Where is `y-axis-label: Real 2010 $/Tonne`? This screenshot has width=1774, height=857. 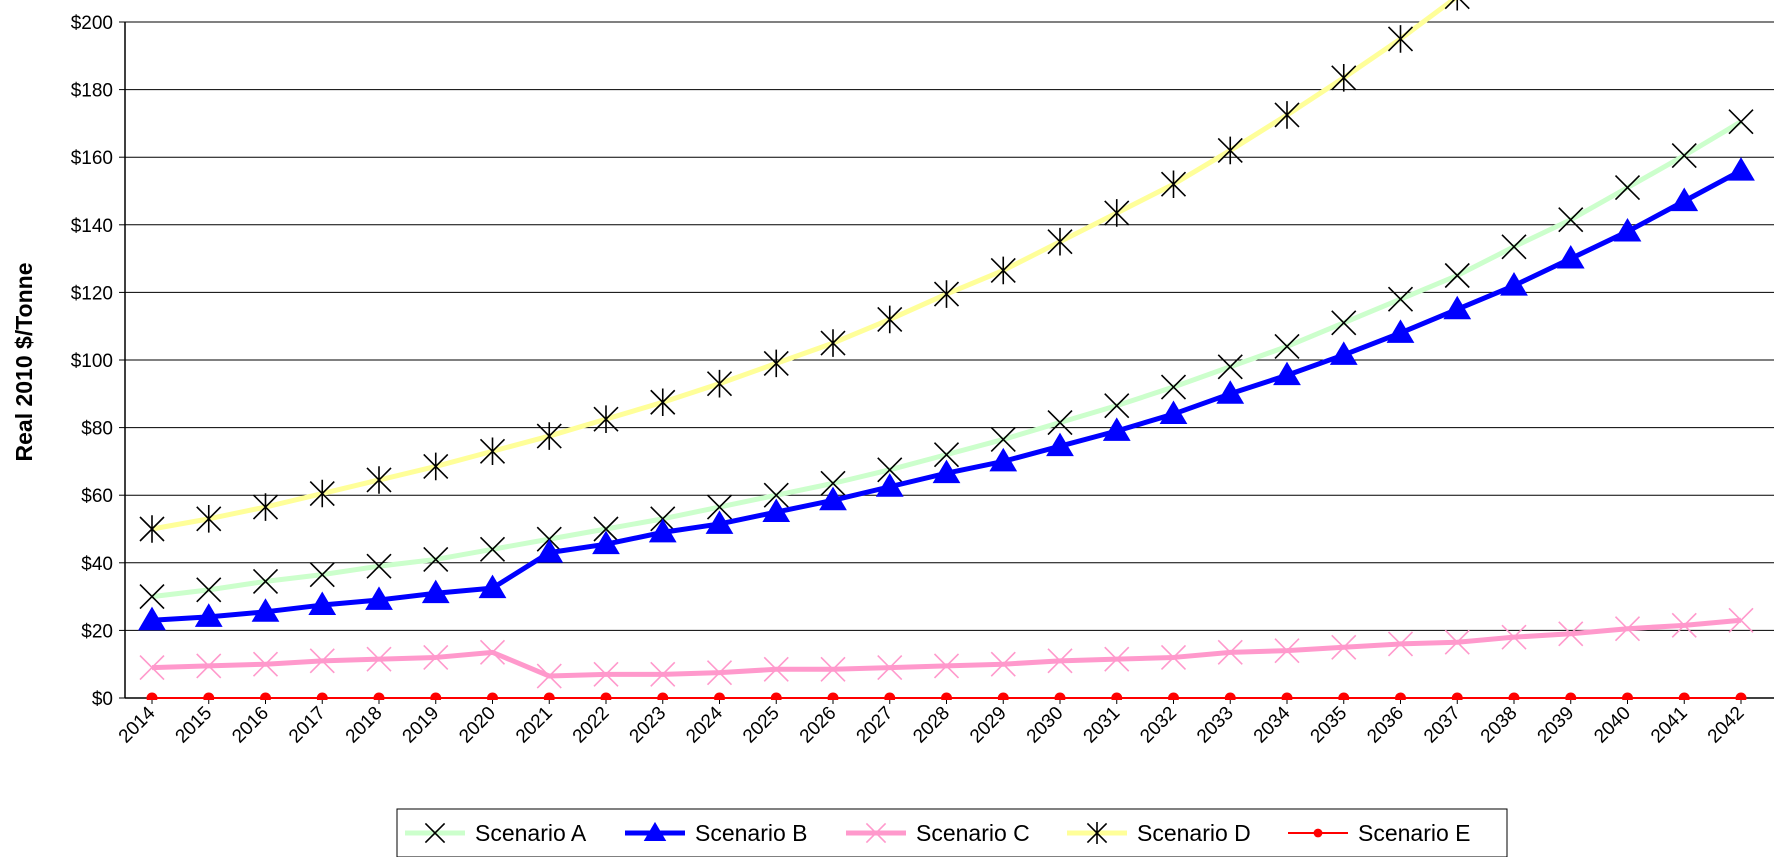
y-axis-label: Real 2010 $/Tonne is located at coordinates (24, 362).